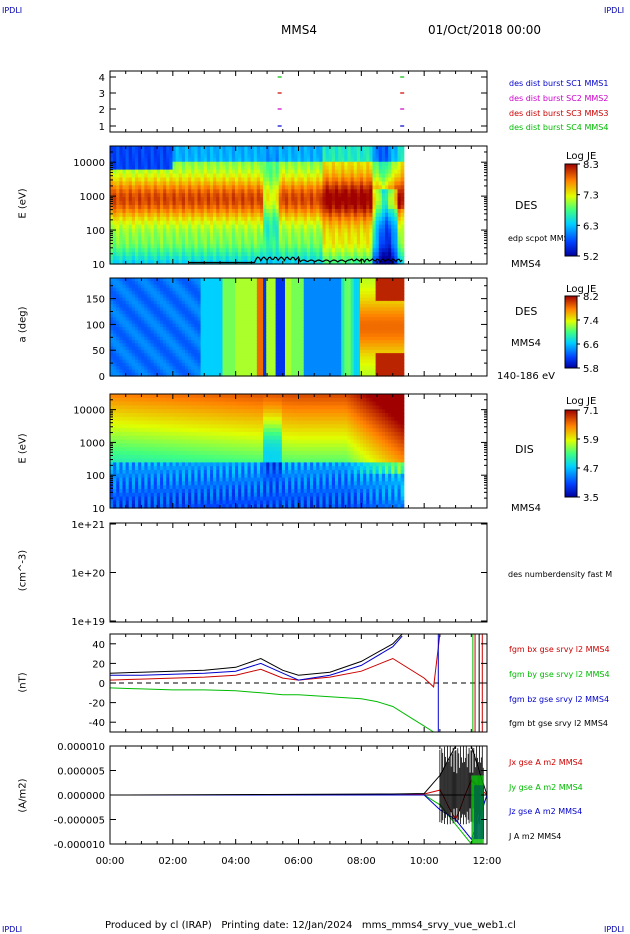  Describe the element at coordinates (541, 238) in the screenshot. I see `des-e-overlay-label: edp scpot MMS4` at that location.